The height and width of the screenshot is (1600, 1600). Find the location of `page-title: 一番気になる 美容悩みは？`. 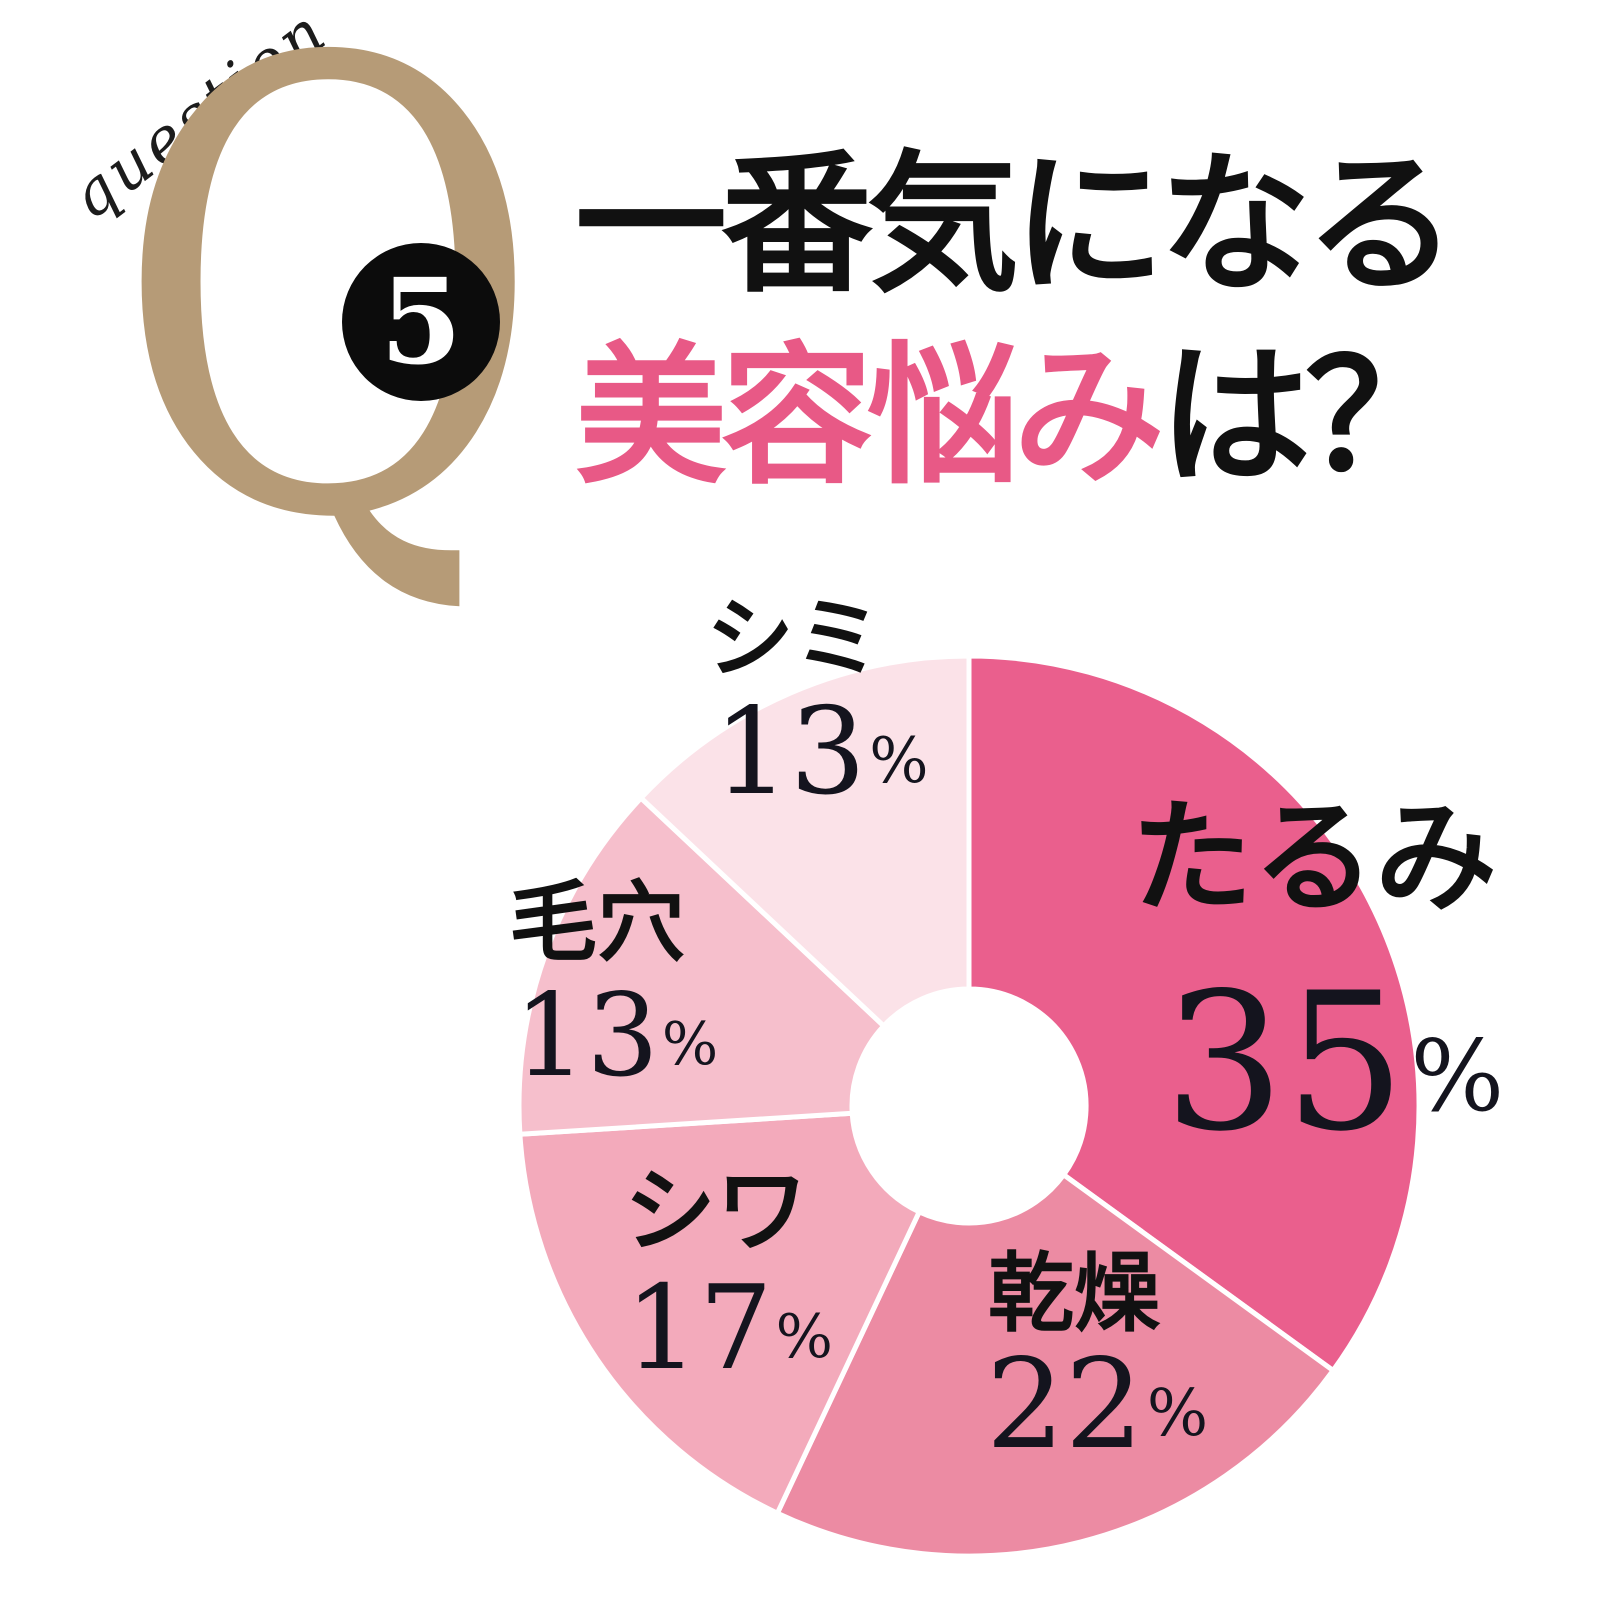

page-title: 一番気になる 美容悩みは？ is located at coordinates (1016, 320).